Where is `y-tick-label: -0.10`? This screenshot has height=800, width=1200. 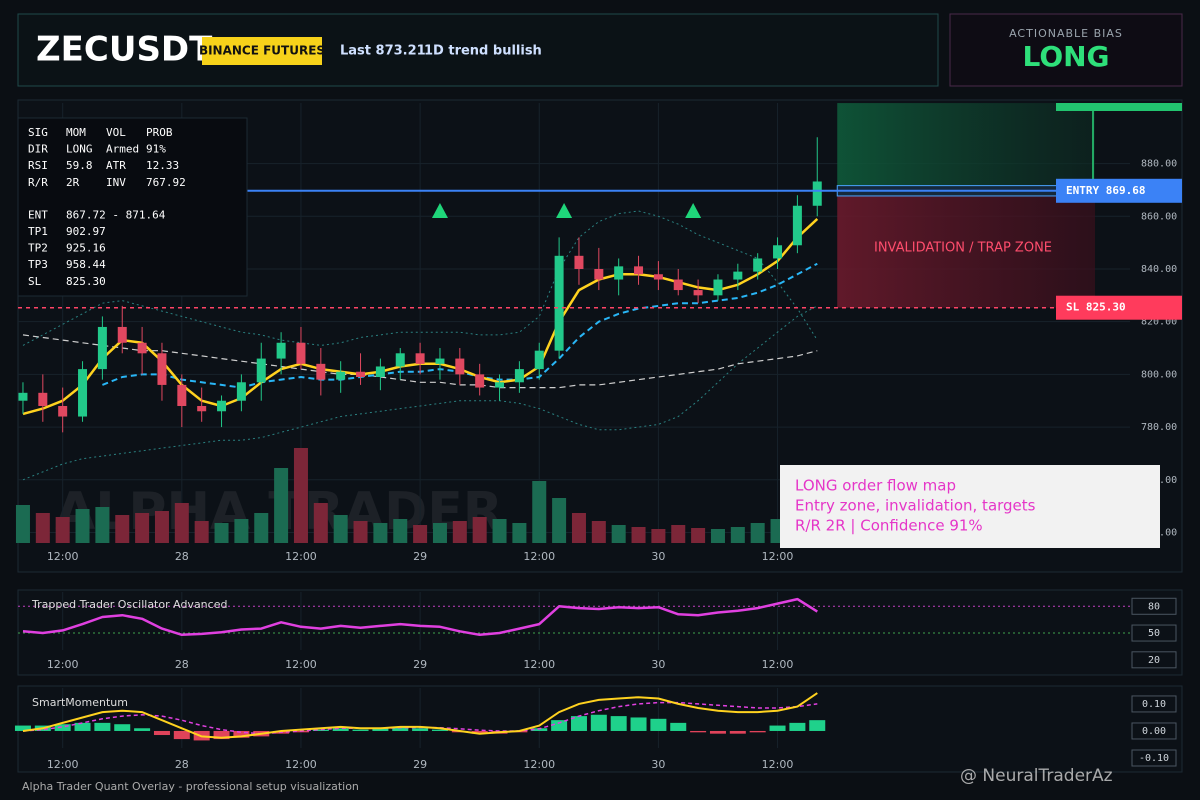 y-tick-label: -0.10 is located at coordinates (1154, 758).